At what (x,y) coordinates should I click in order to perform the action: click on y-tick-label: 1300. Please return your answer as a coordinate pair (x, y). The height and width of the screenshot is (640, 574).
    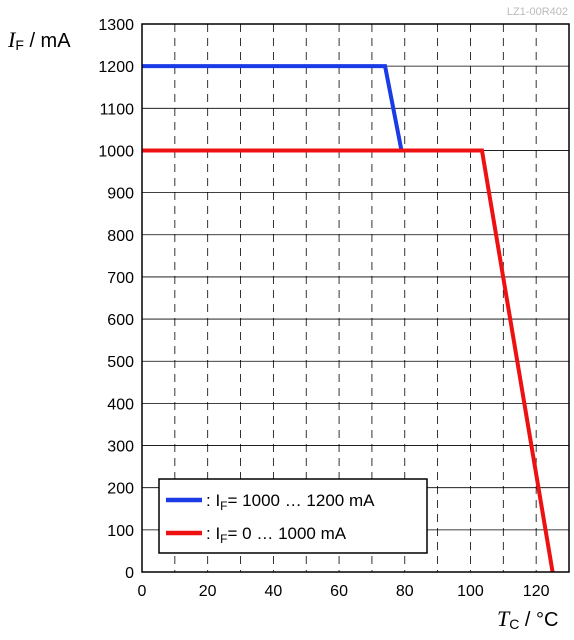
    Looking at the image, I should click on (116, 25).